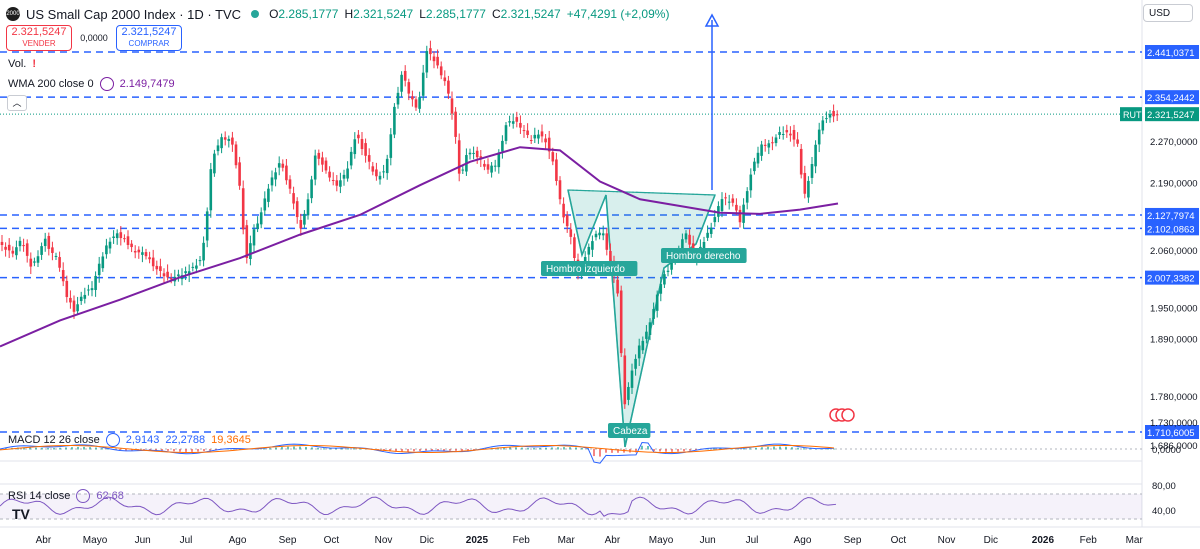 Image resolution: width=1200 pixels, height=549 pixels. I want to click on level-label: 2.441,0371, so click(1171, 53).